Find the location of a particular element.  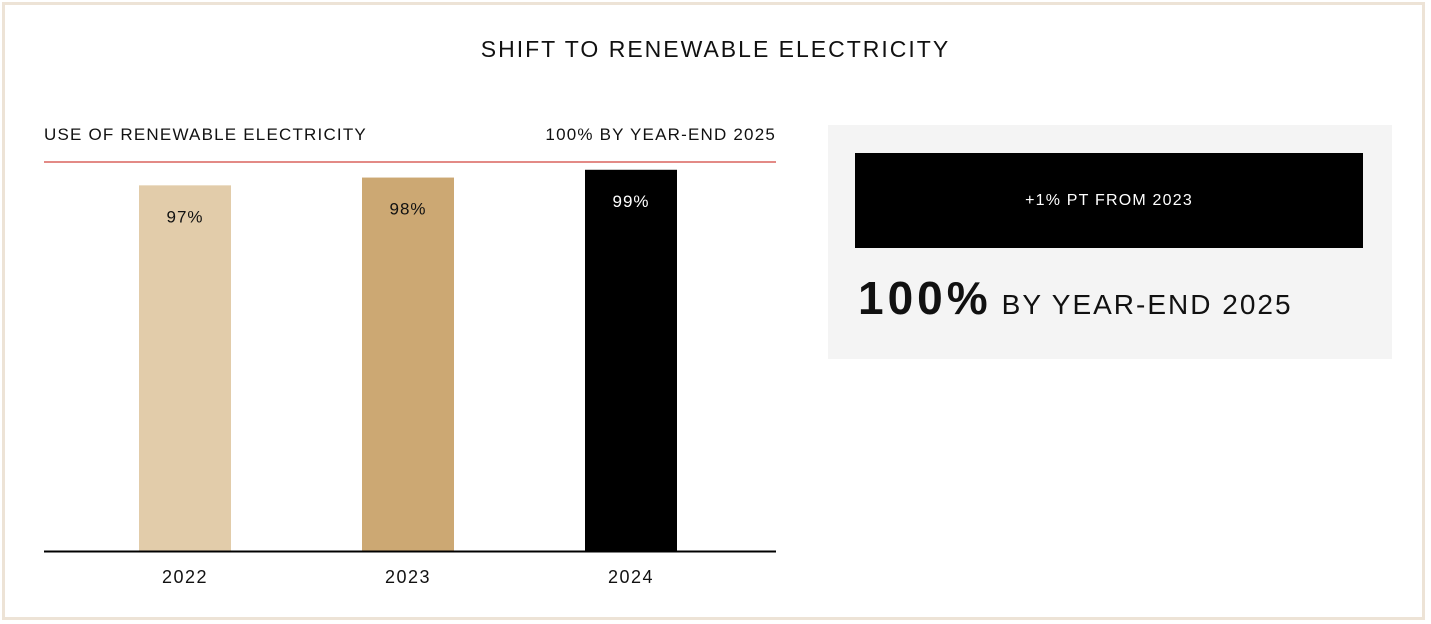

bar-value-label: 98% is located at coordinates (407, 209).